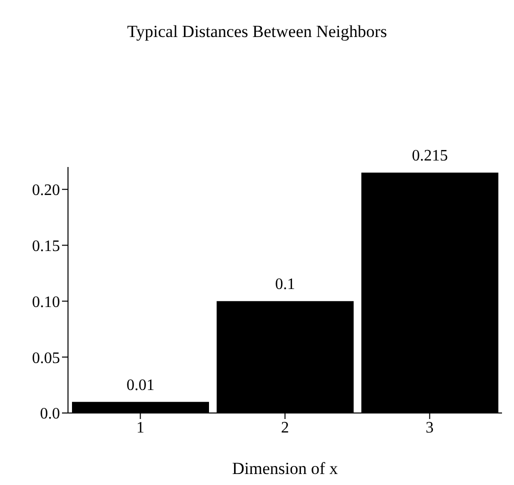  Describe the element at coordinates (46, 358) in the screenshot. I see `y-tick-label: 0.05` at that location.